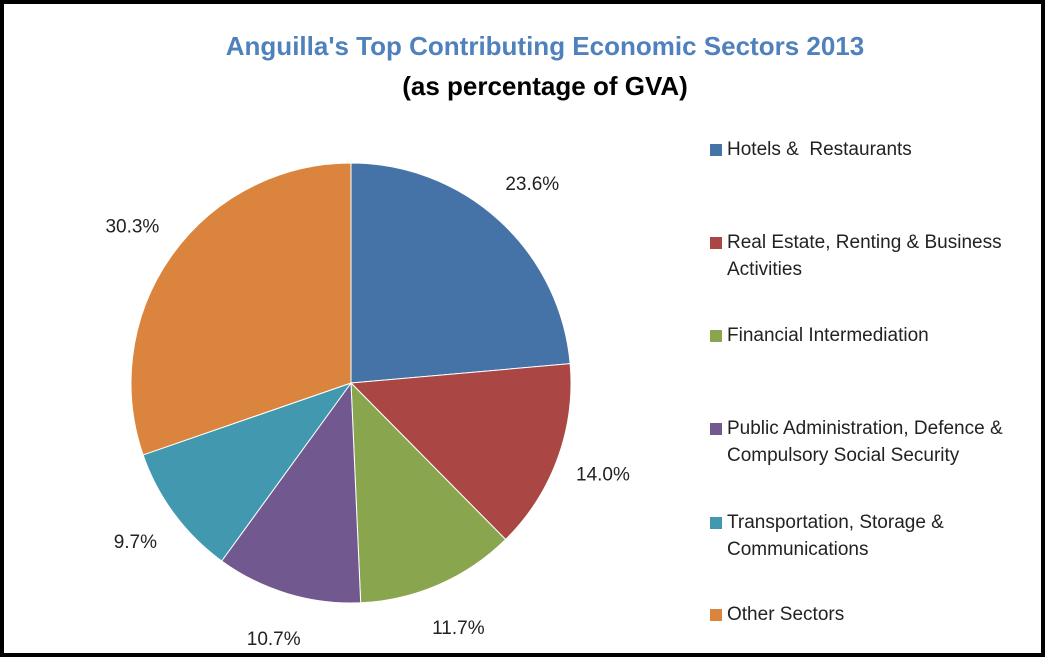  Describe the element at coordinates (764, 269) in the screenshot. I see `legend-label-line: Activities` at that location.